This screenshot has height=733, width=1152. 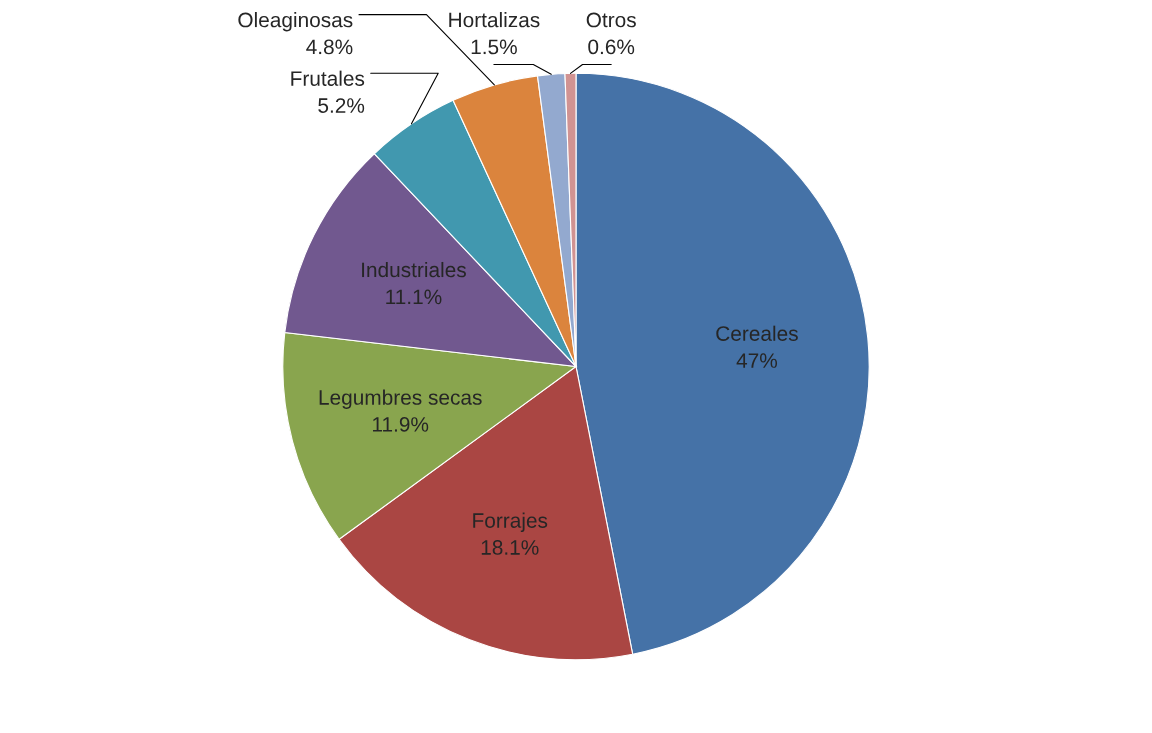 What do you see at coordinates (510, 522) in the screenshot?
I see `slice-label: Forrajes` at bounding box center [510, 522].